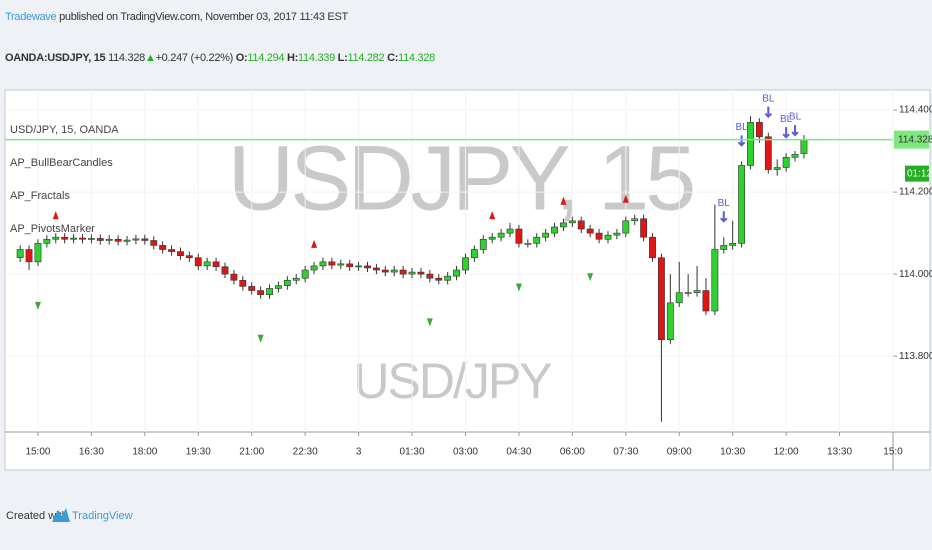  I want to click on logo, so click(61, 515).